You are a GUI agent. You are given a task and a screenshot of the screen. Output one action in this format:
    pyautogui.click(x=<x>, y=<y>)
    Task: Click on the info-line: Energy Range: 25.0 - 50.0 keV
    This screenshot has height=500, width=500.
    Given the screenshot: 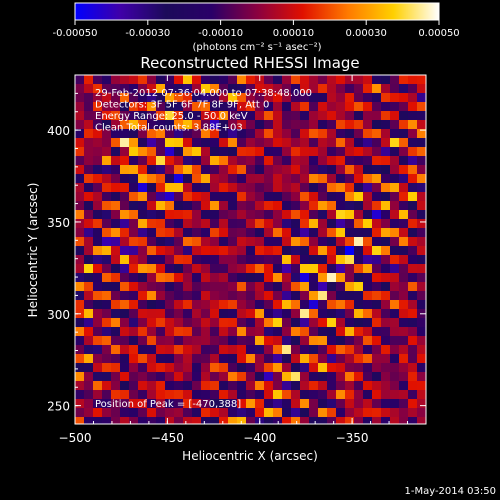 What is the action you would take?
    pyautogui.click(x=171, y=116)
    